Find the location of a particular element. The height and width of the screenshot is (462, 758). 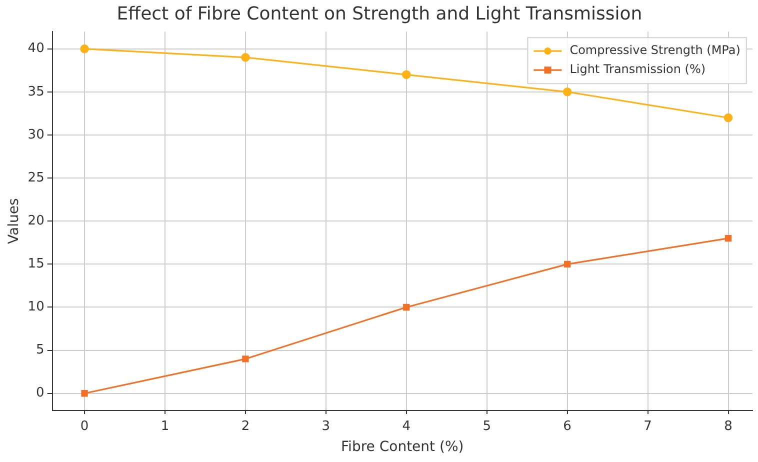

x-tick-label: 8 is located at coordinates (728, 426).